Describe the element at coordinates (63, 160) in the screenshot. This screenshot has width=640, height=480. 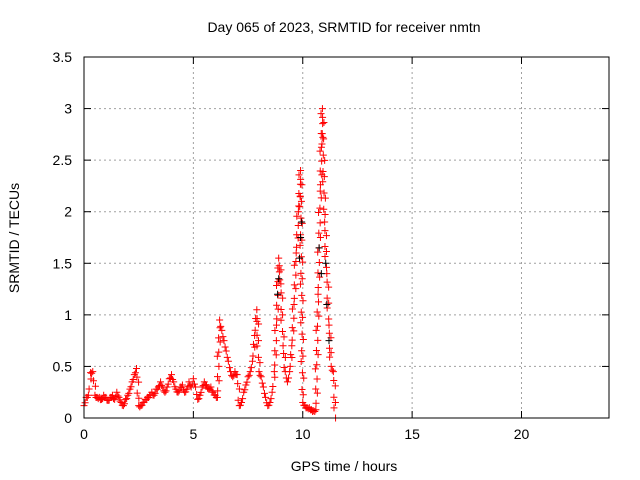
I see `y-tick-label: 2.5` at that location.